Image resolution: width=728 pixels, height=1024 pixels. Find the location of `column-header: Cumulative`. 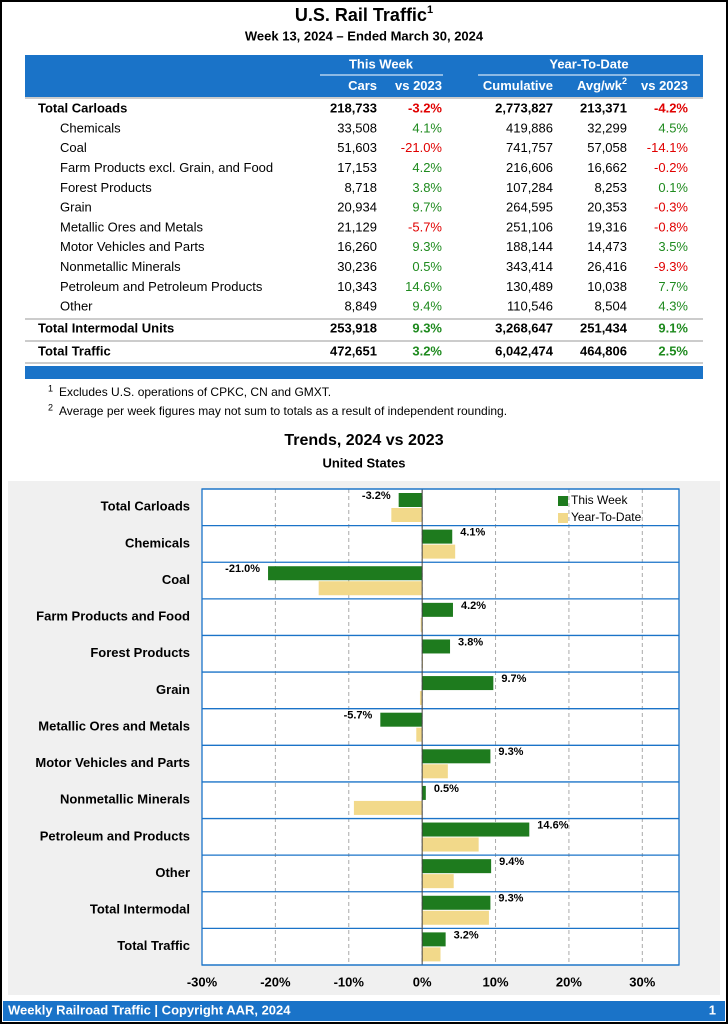

column-header: Cumulative is located at coordinates (518, 85).